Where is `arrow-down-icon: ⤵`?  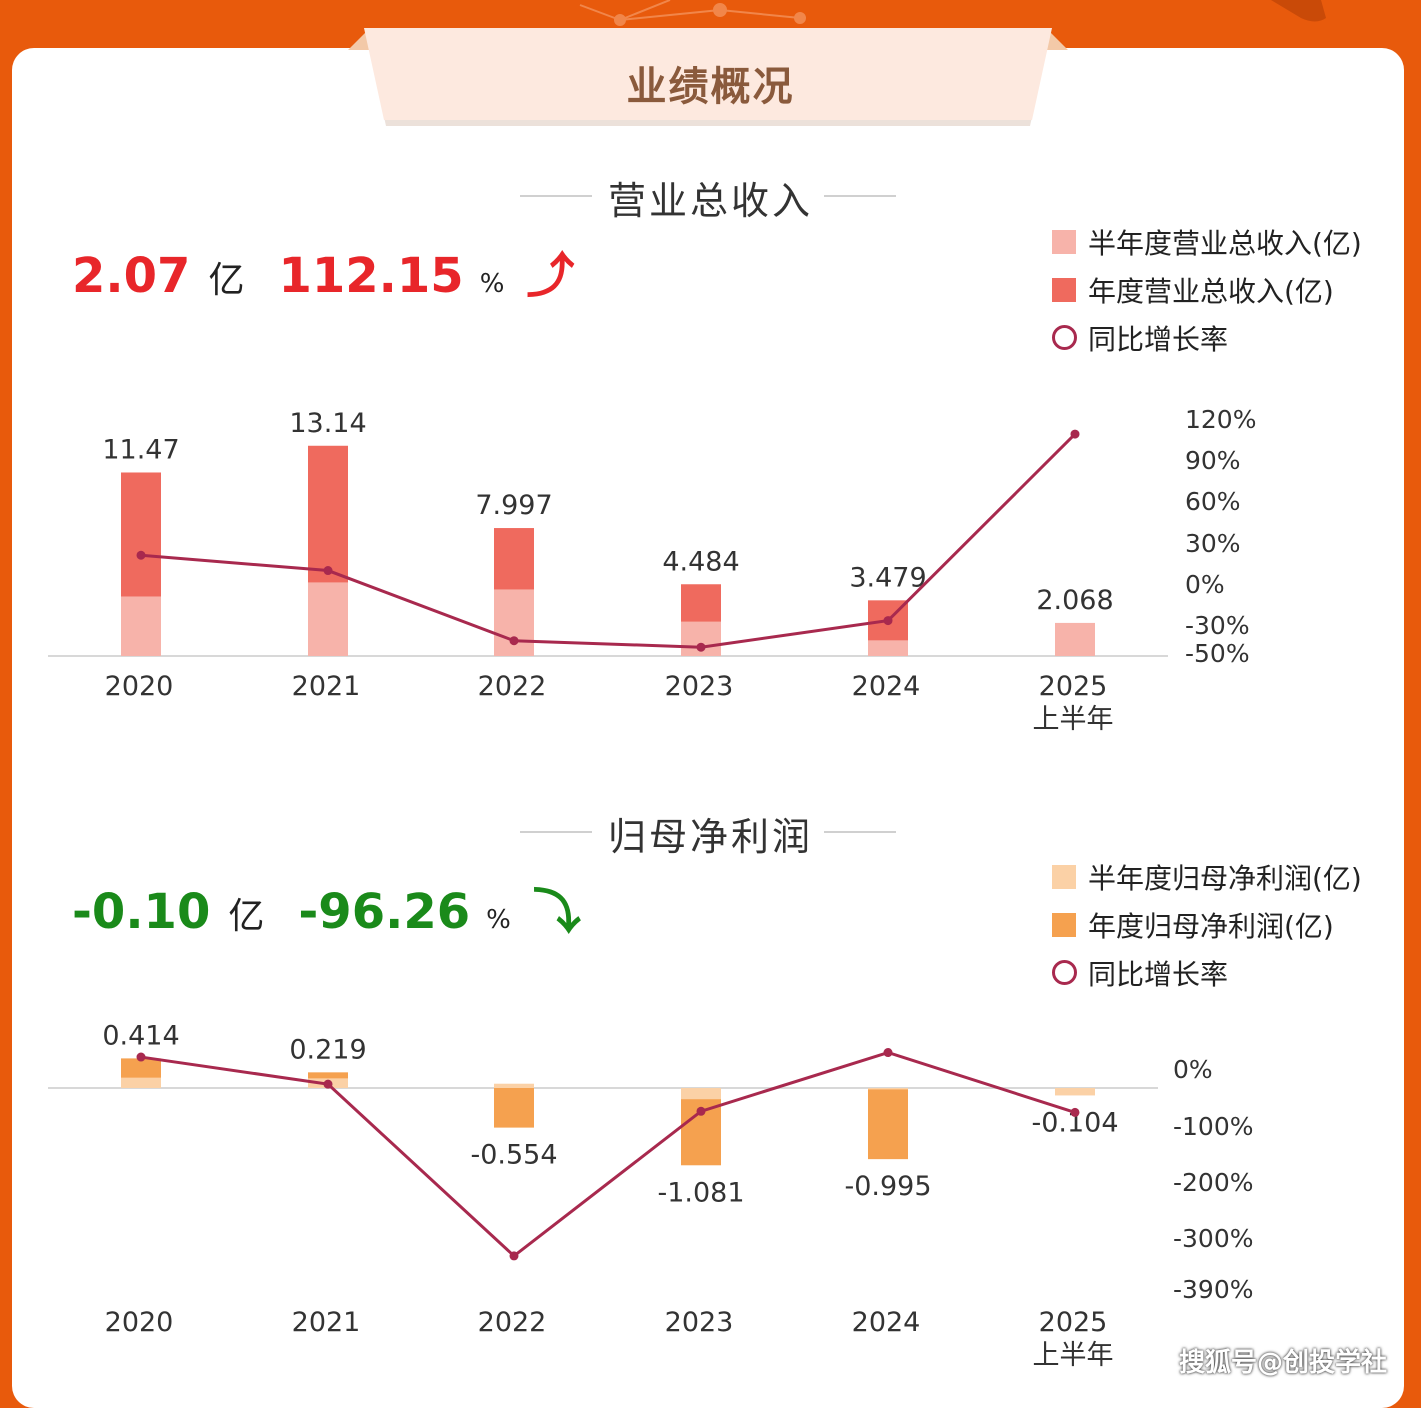
arrow-down-icon: ⤵ is located at coordinates (556, 912).